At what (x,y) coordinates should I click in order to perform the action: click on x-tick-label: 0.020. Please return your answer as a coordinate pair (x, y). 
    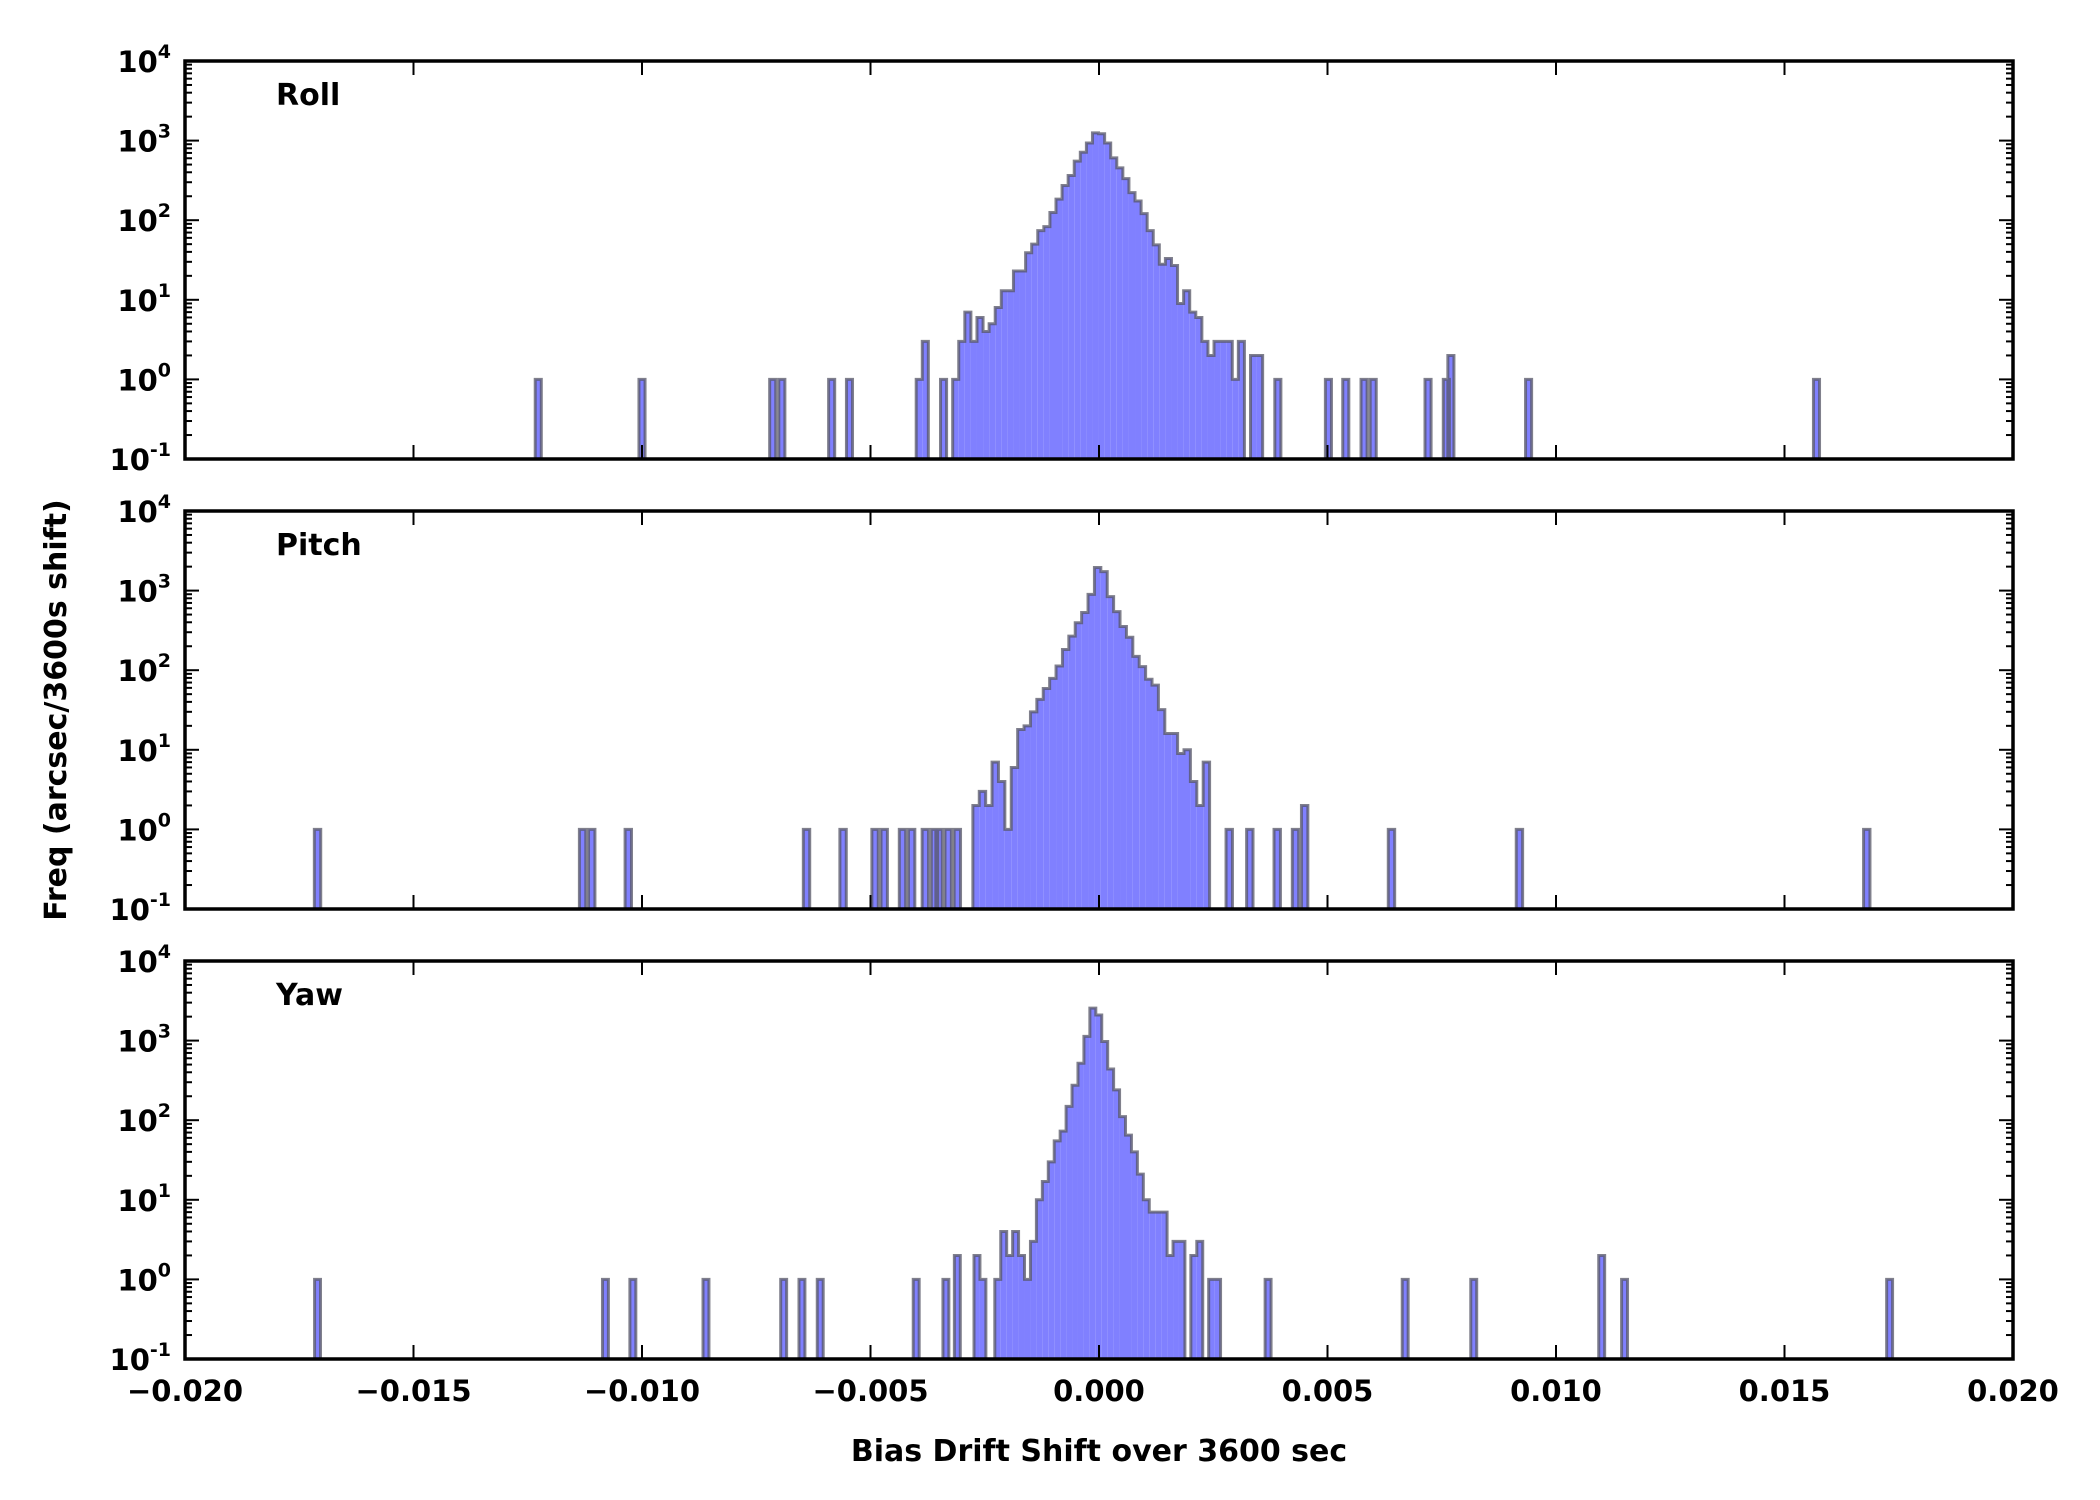
    Looking at the image, I should click on (2013, 1391).